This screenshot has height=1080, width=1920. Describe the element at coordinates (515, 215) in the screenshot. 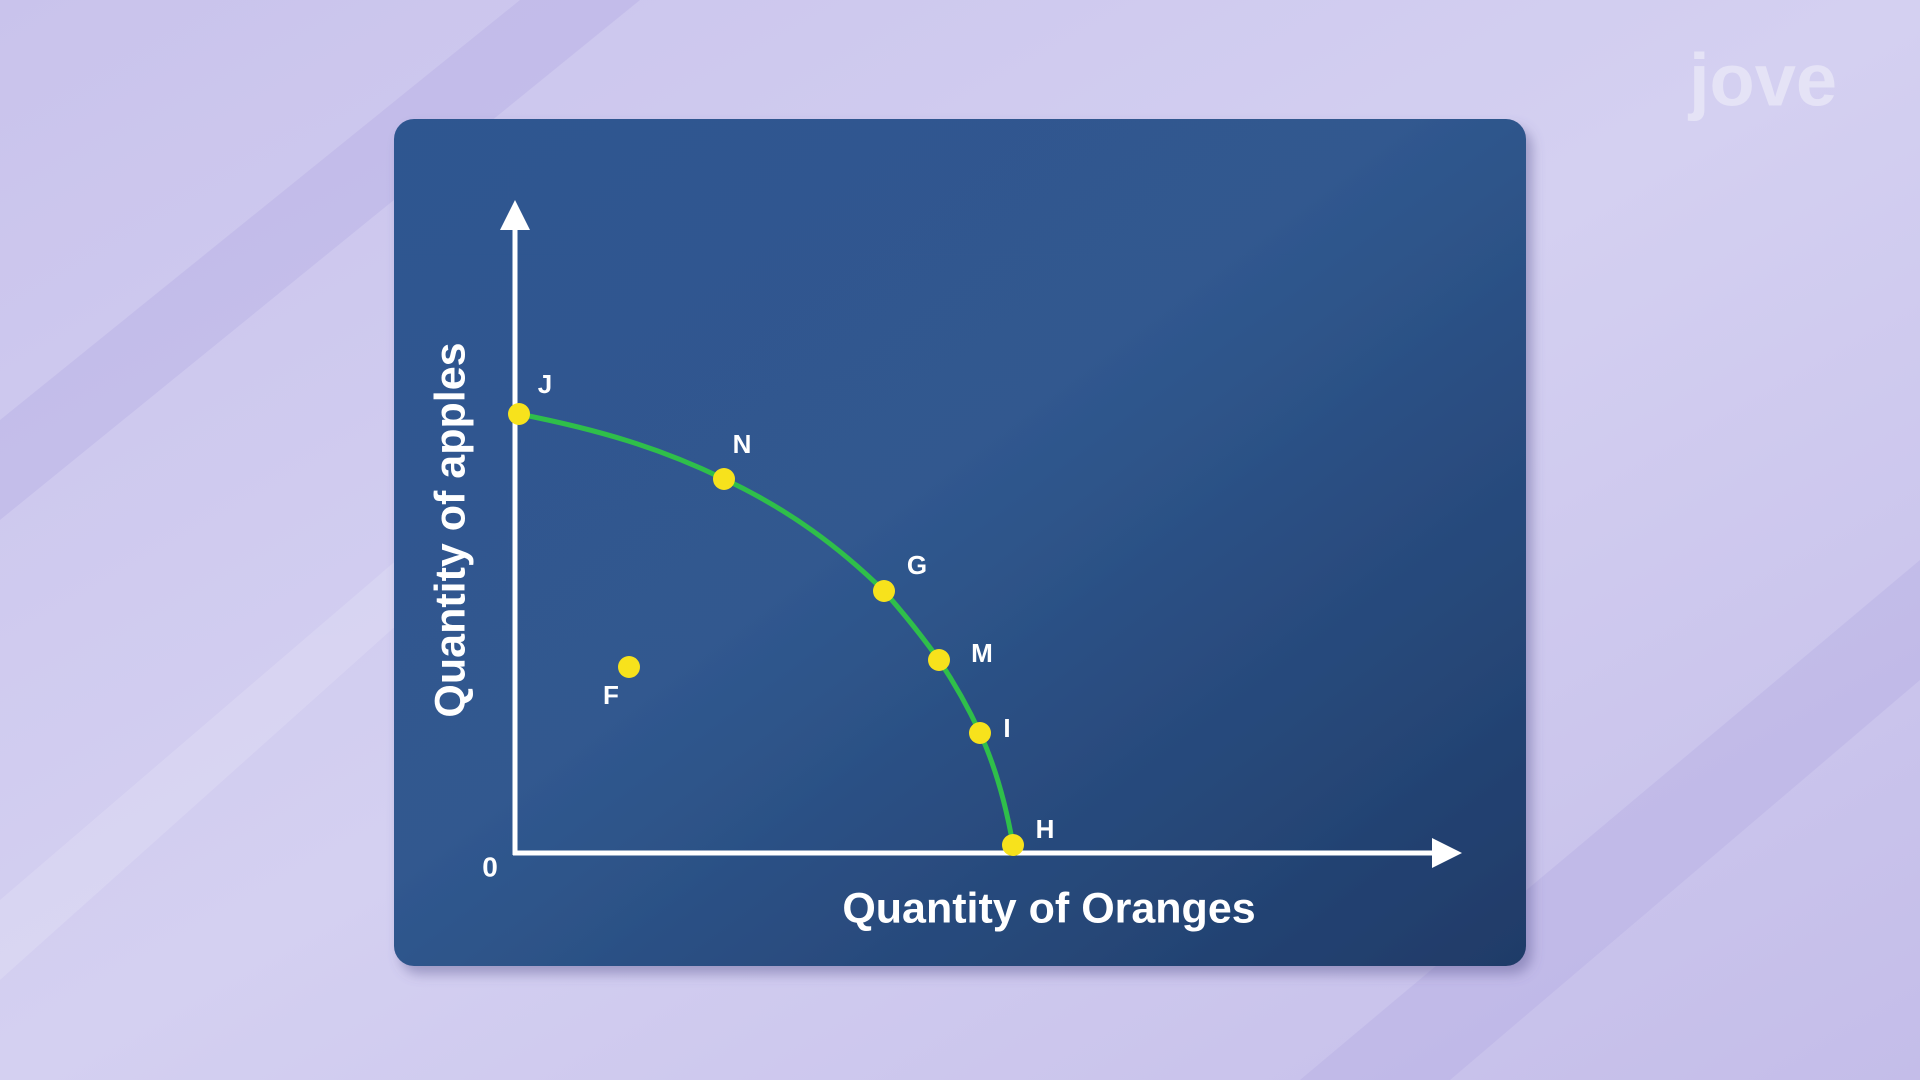

I see `y-arrow` at that location.